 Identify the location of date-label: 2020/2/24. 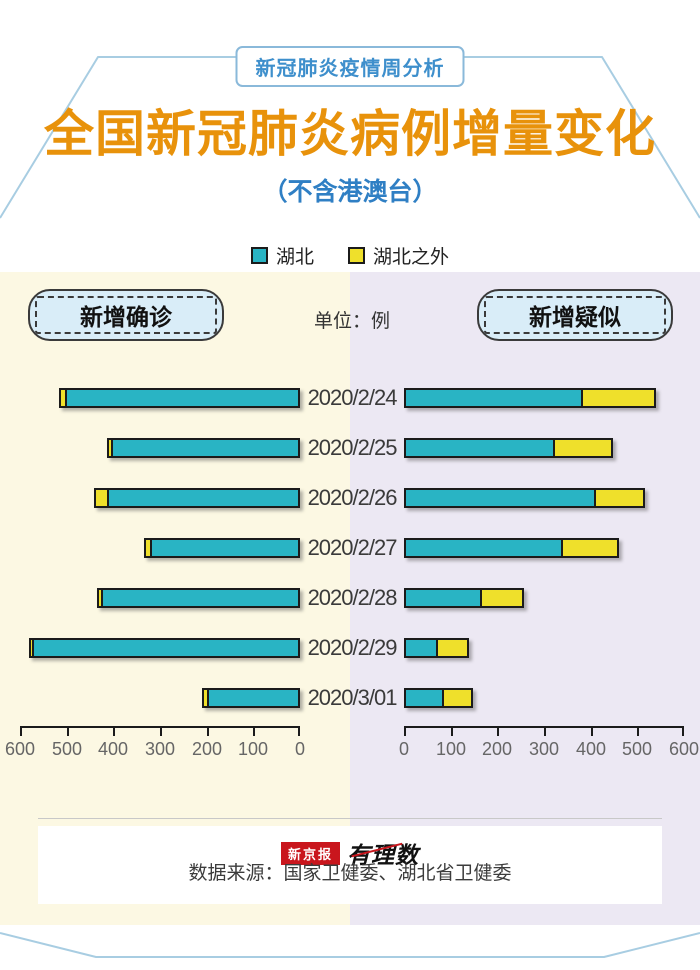
(352, 397).